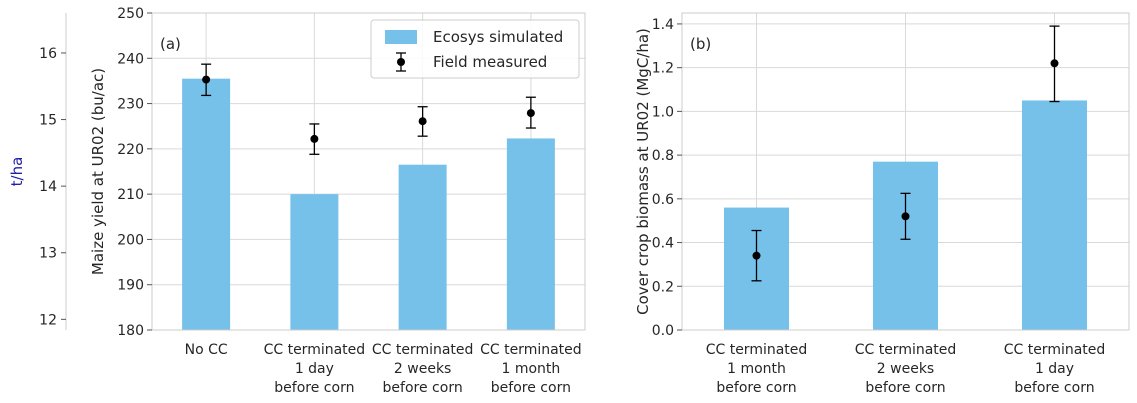  I want to click on x-tick-label-line: No CC, so click(206, 350).